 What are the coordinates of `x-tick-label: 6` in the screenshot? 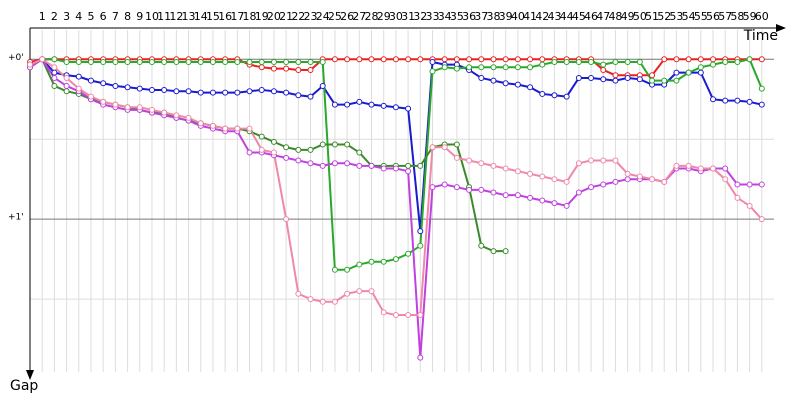 It's located at (103, 16).